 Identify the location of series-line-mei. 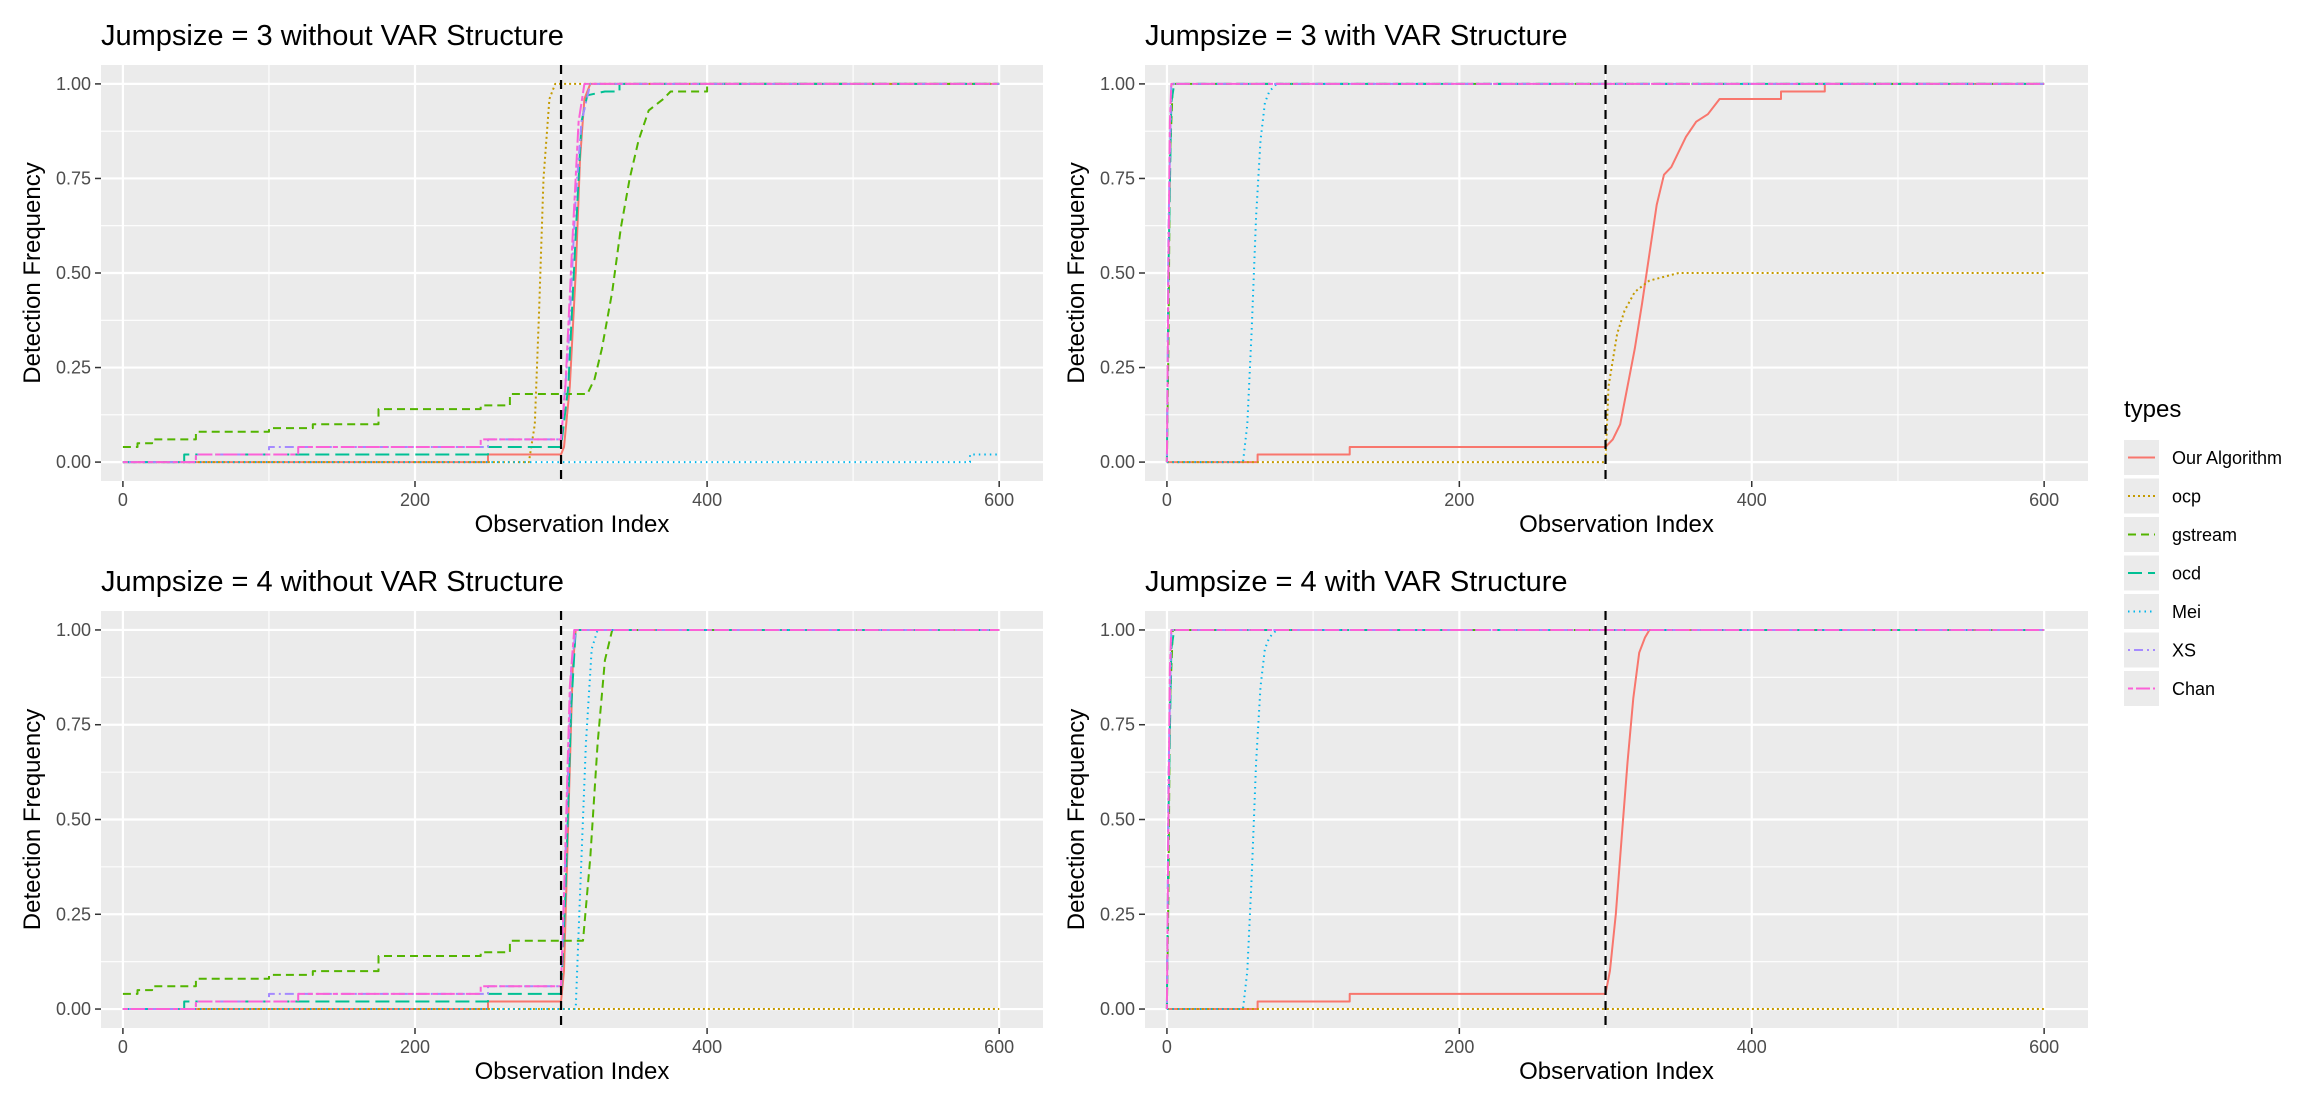
(561, 458).